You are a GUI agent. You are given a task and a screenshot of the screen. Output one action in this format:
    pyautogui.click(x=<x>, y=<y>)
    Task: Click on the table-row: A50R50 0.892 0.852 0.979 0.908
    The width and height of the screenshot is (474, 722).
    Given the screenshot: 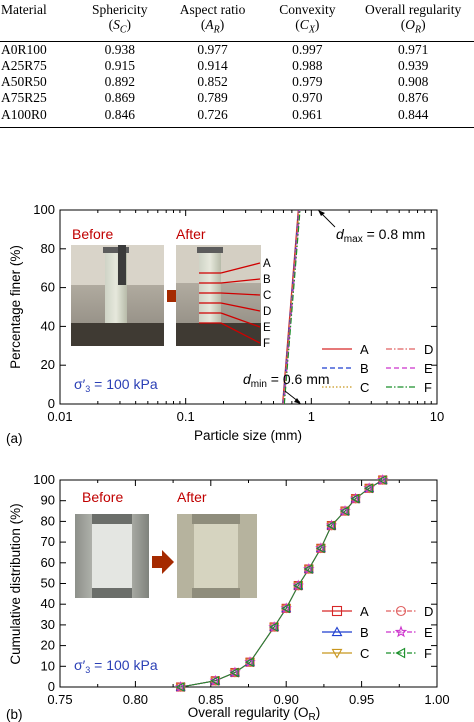 What is the action you would take?
    pyautogui.click(x=237, y=82)
    